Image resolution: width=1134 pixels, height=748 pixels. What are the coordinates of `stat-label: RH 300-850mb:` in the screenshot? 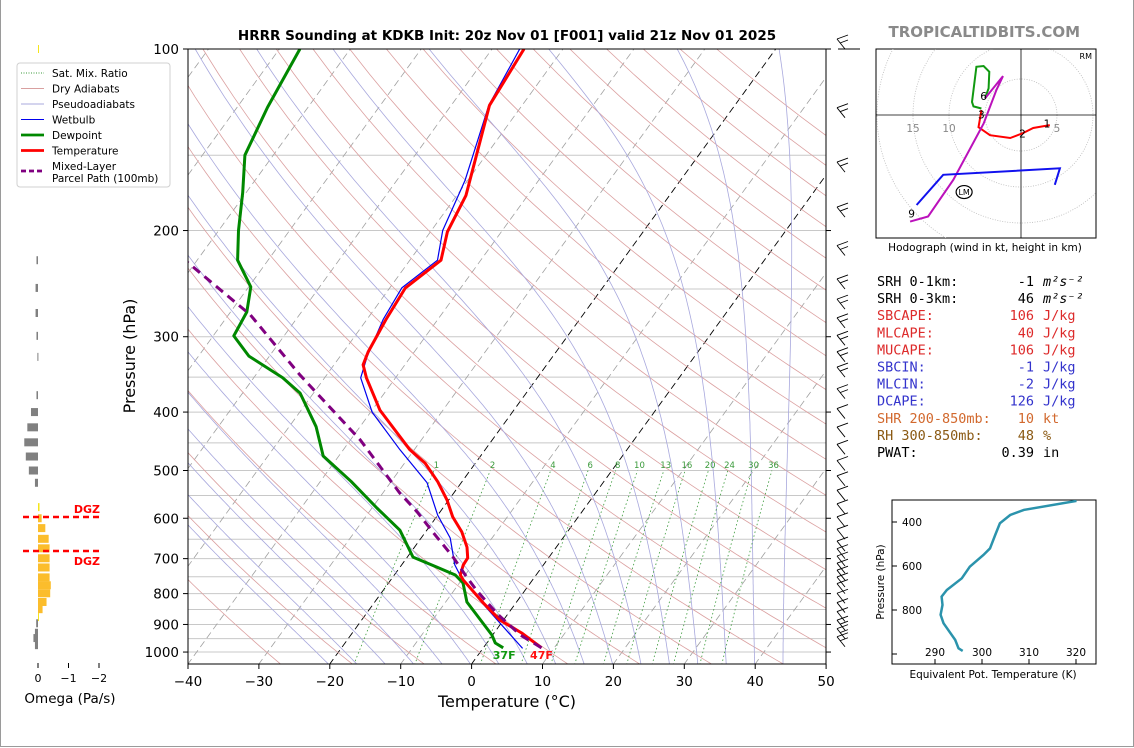 It's located at (930, 436).